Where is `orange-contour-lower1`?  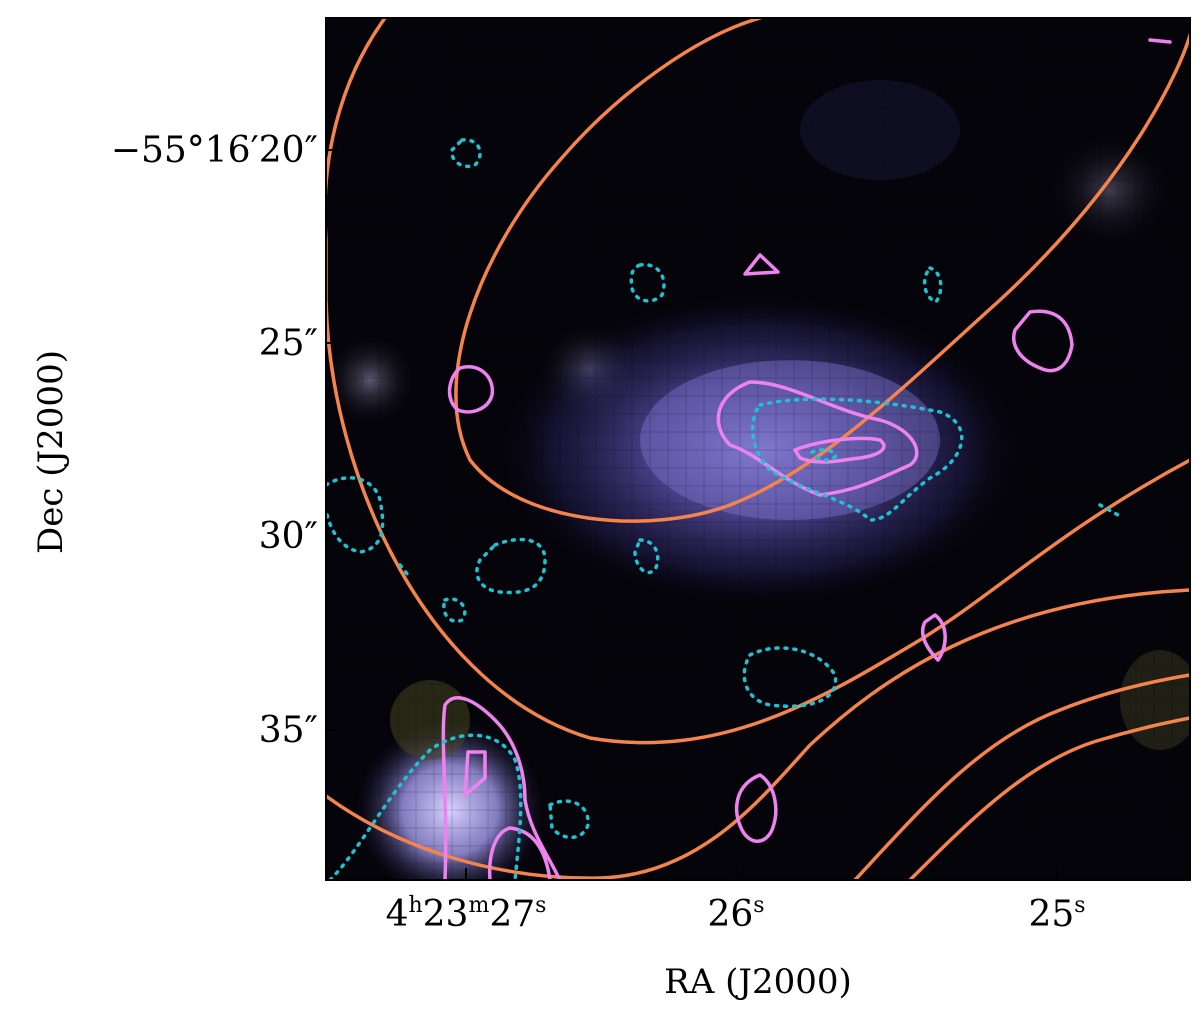
orange-contour-lower1 is located at coordinates (1021, 776).